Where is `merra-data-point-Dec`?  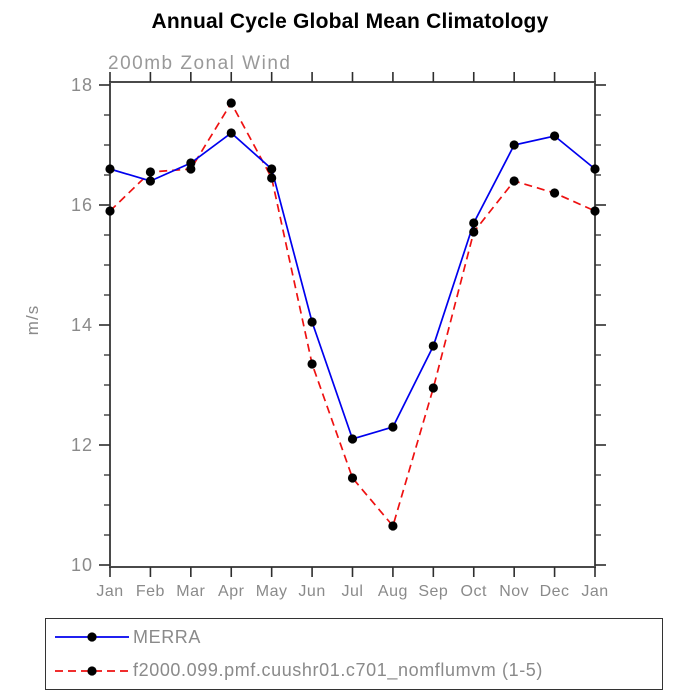
merra-data-point-Dec is located at coordinates (554, 136).